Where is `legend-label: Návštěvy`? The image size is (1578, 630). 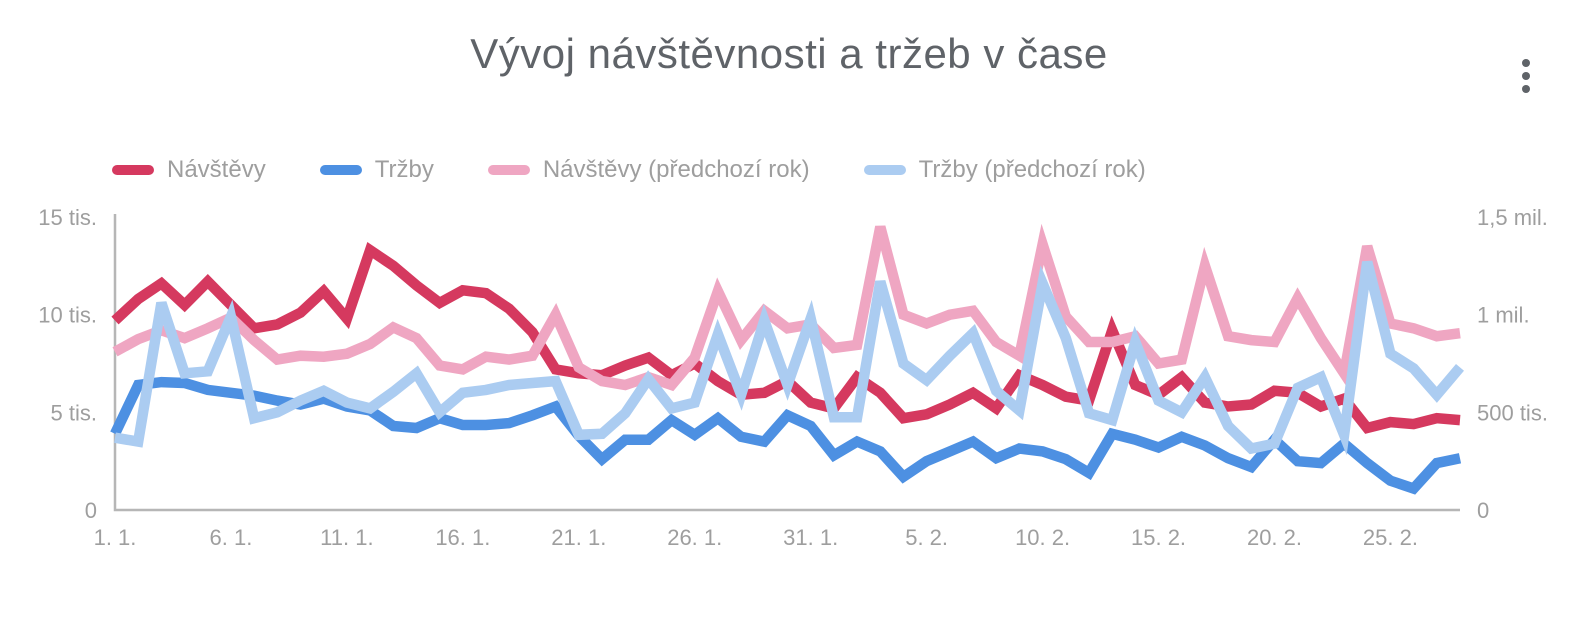
legend-label: Návštěvy is located at coordinates (216, 169).